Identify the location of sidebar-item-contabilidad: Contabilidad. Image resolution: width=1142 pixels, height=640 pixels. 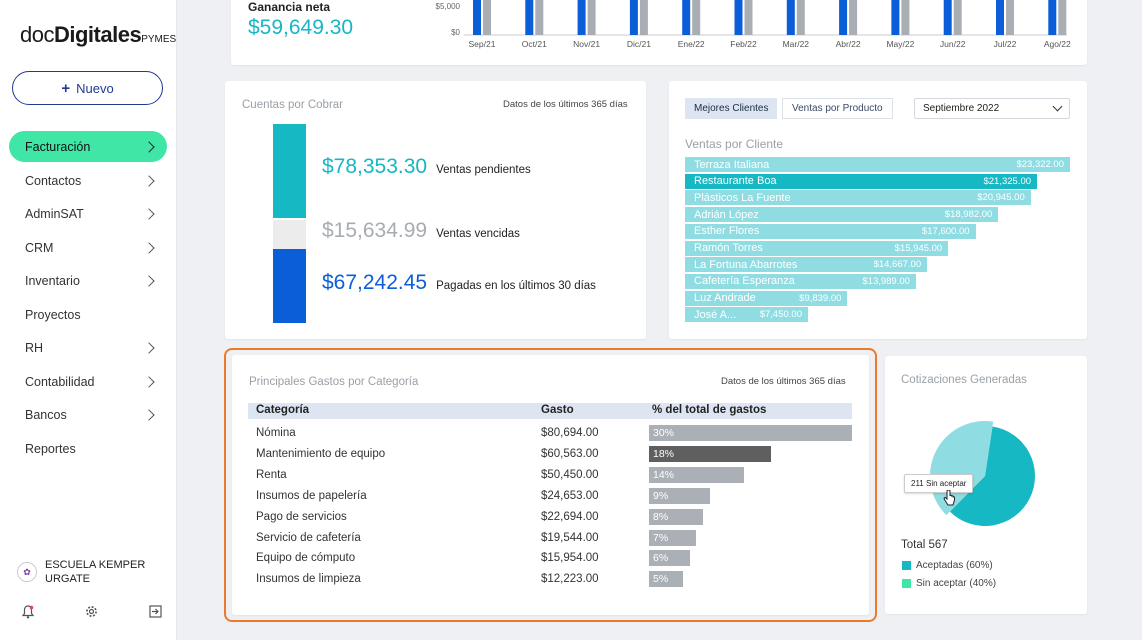
(88, 382).